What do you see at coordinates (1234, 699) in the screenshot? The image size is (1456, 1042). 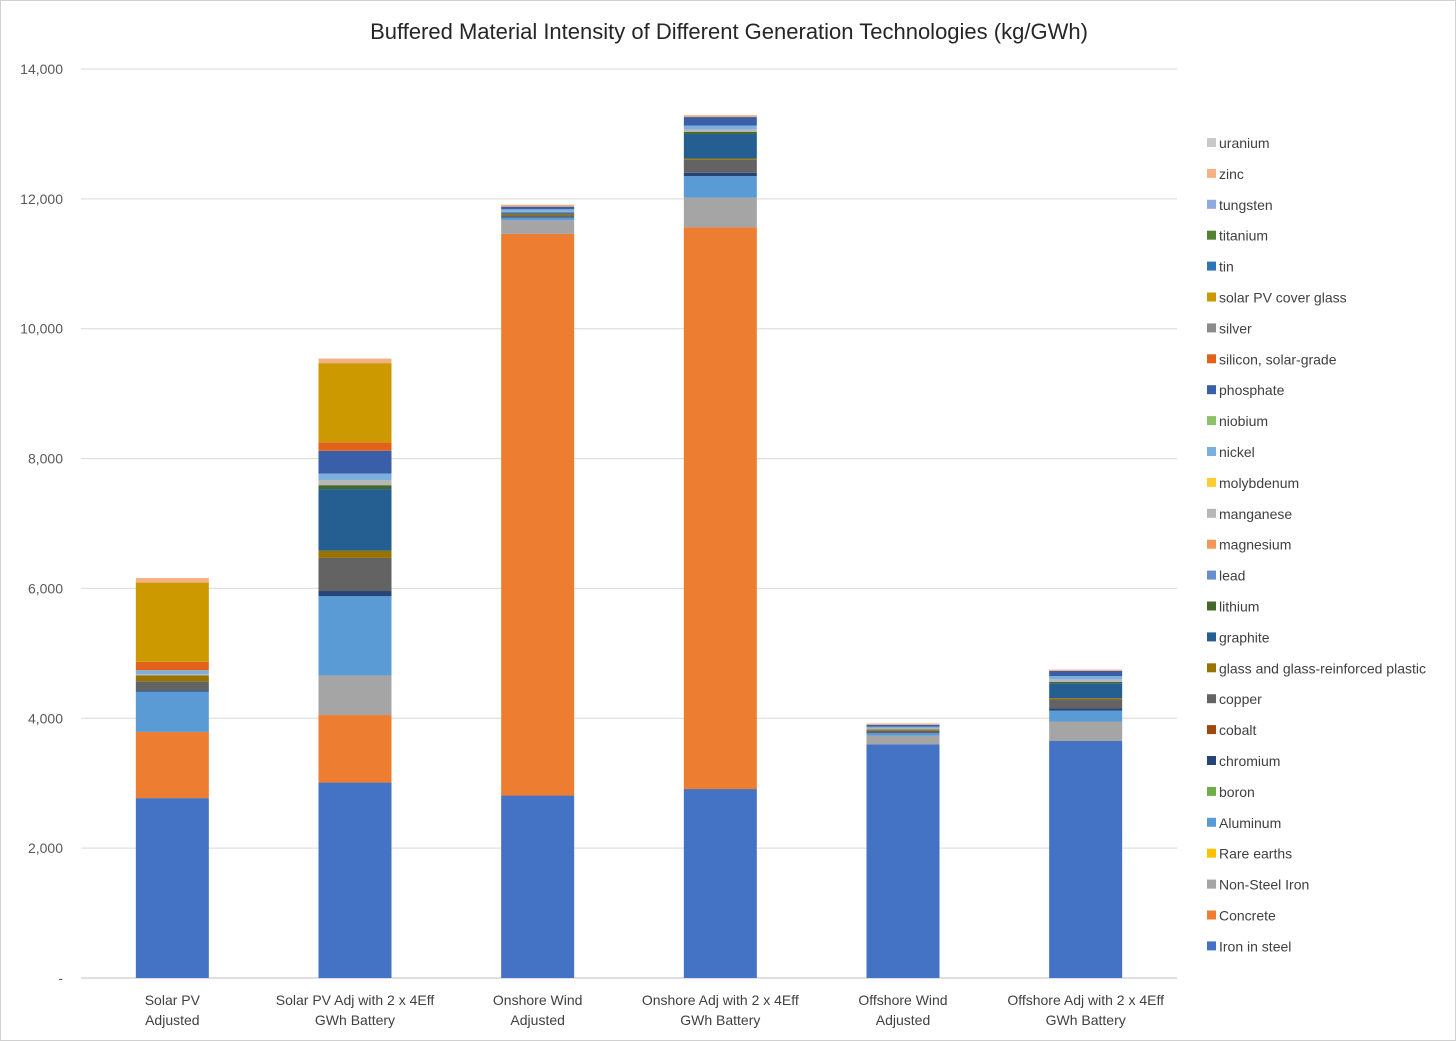 I see `legend-entry: copper` at bounding box center [1234, 699].